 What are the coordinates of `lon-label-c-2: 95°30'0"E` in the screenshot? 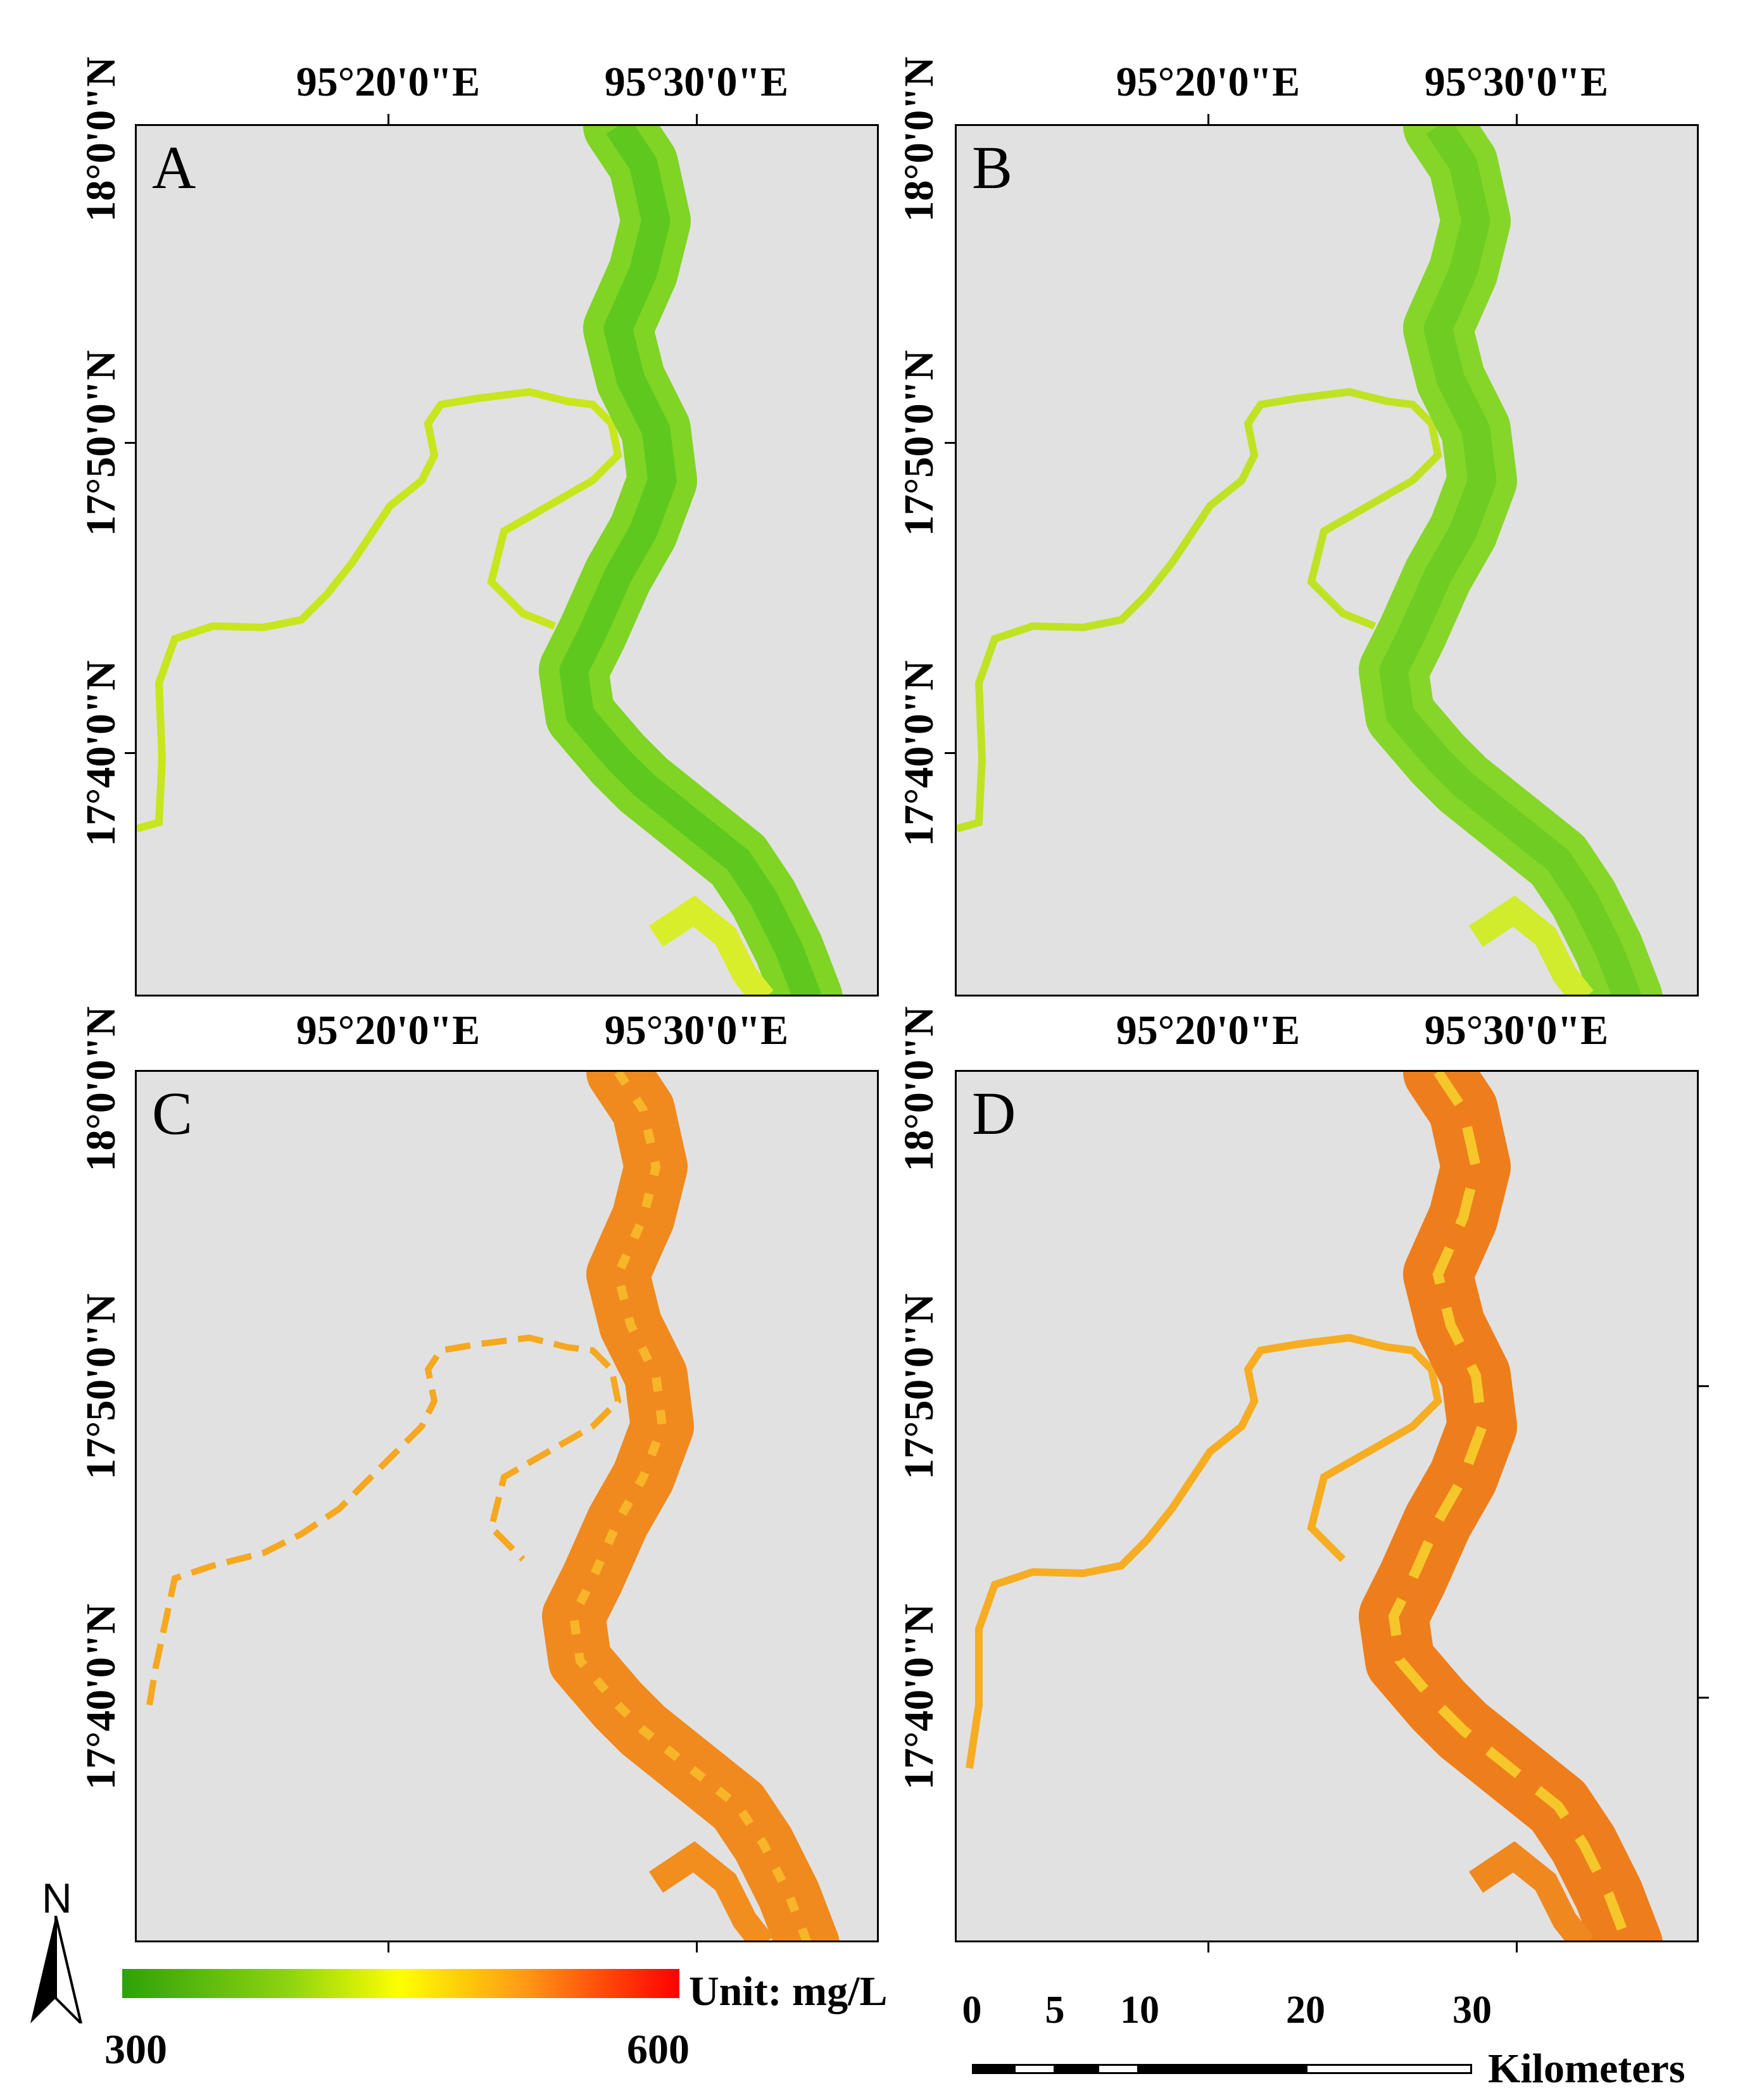 It's located at (696, 1030).